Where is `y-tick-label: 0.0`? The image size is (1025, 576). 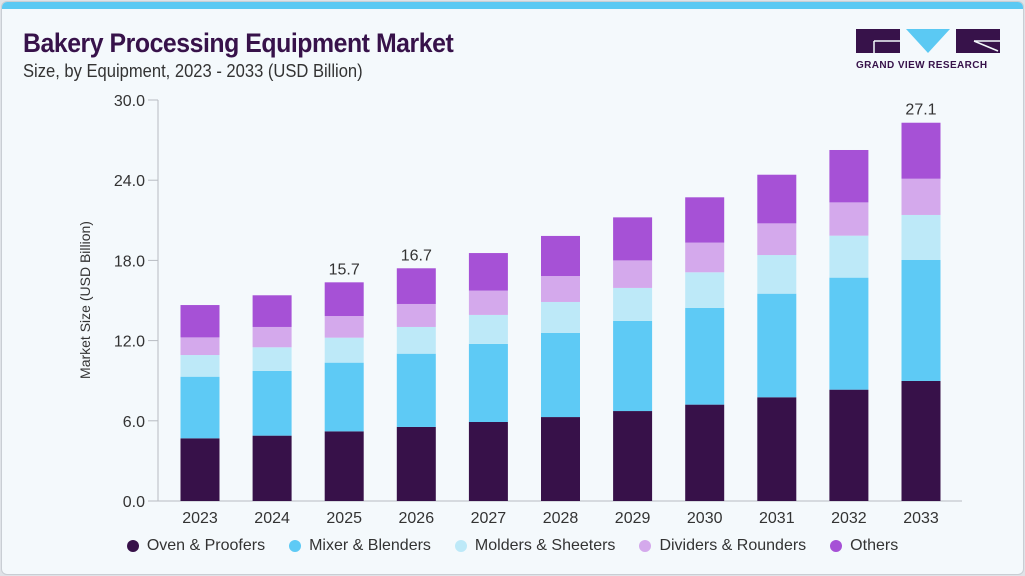
y-tick-label: 0.0 is located at coordinates (134, 502).